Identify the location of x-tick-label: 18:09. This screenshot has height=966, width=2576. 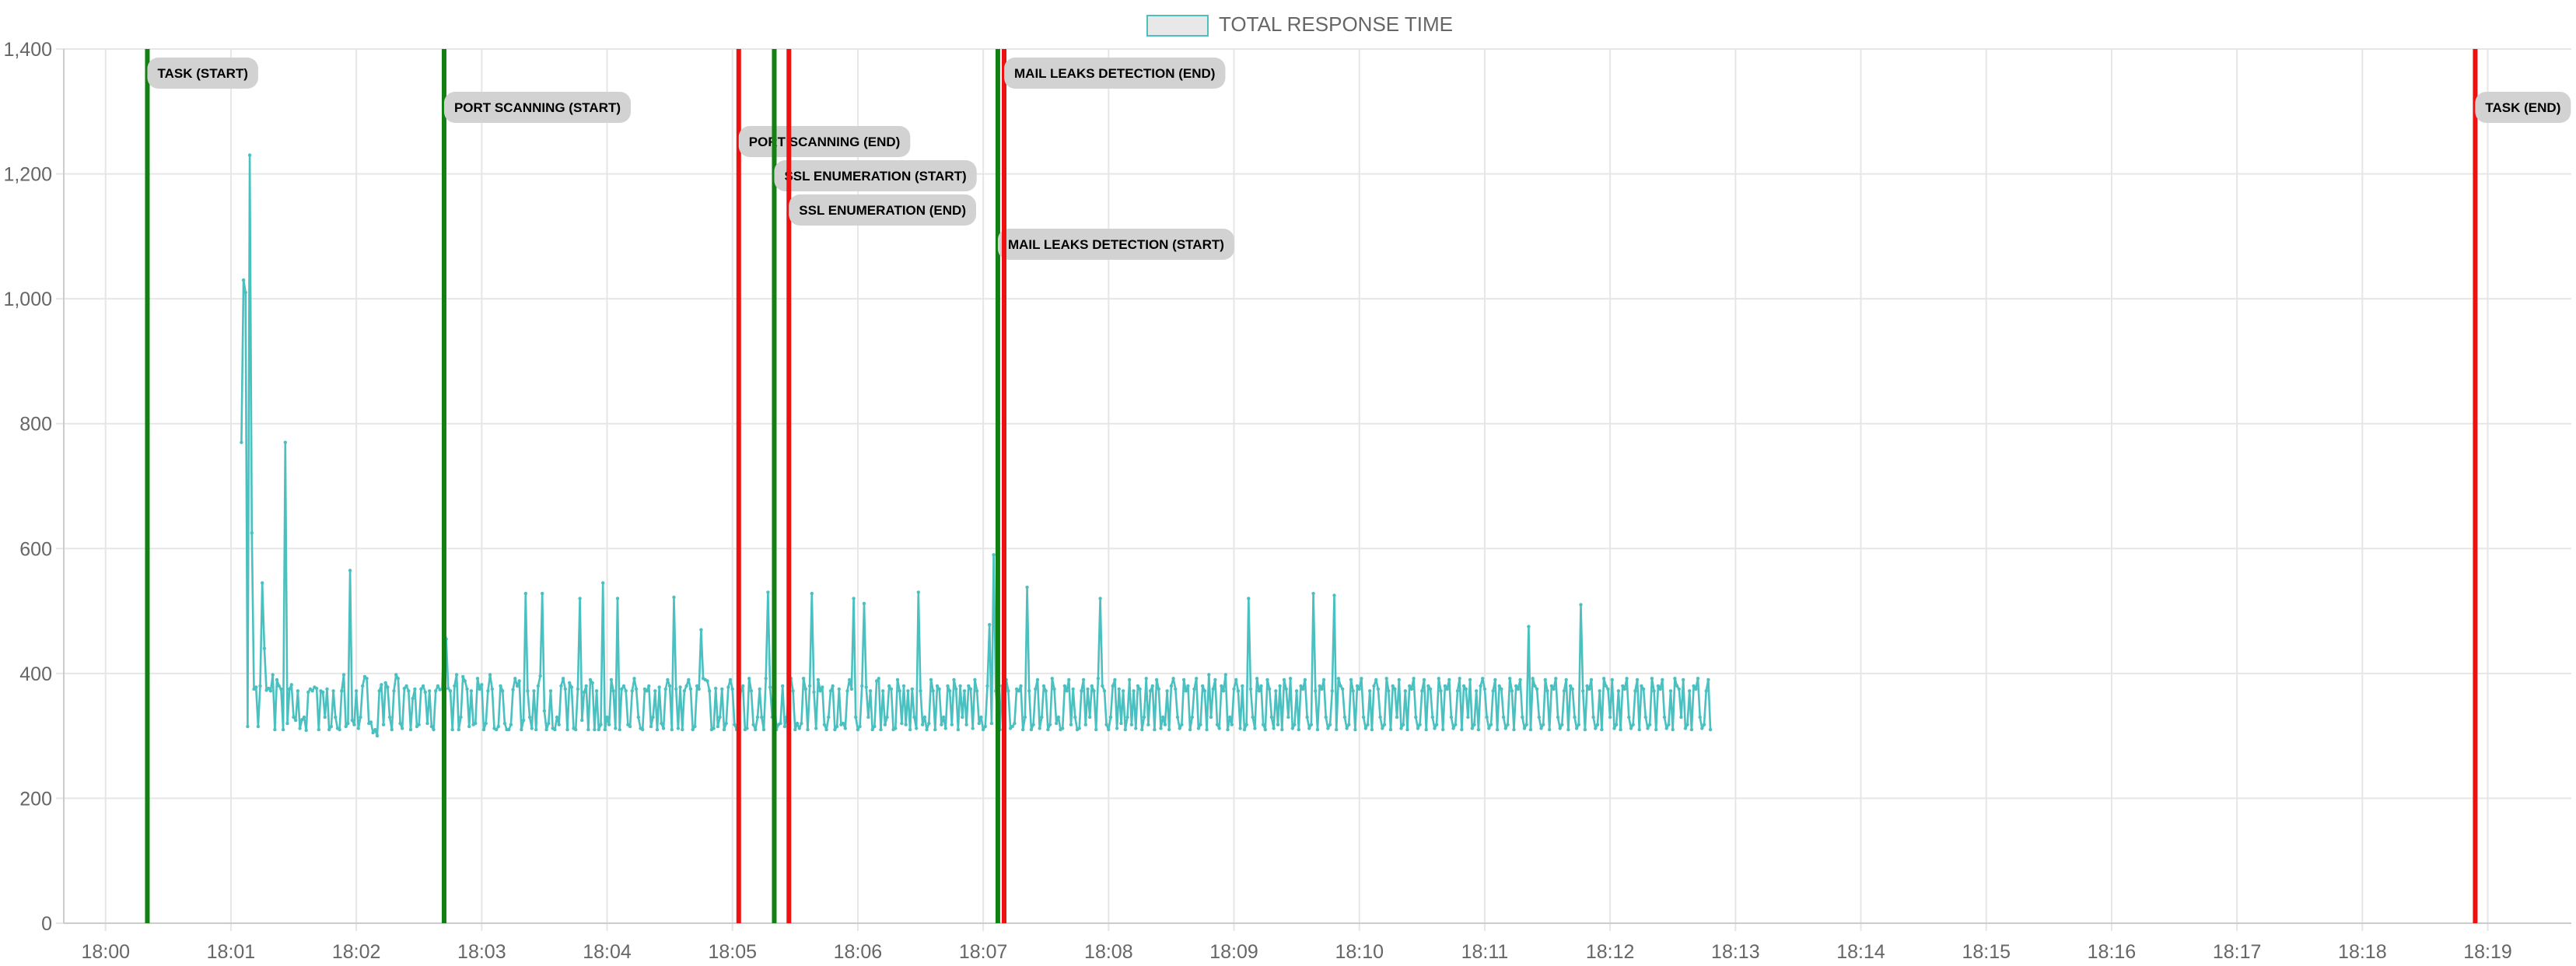
(1234, 952).